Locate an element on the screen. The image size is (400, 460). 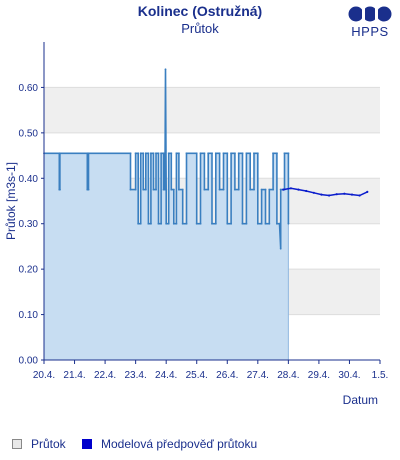
chart-subtitle: Průtok is located at coordinates (200, 28).